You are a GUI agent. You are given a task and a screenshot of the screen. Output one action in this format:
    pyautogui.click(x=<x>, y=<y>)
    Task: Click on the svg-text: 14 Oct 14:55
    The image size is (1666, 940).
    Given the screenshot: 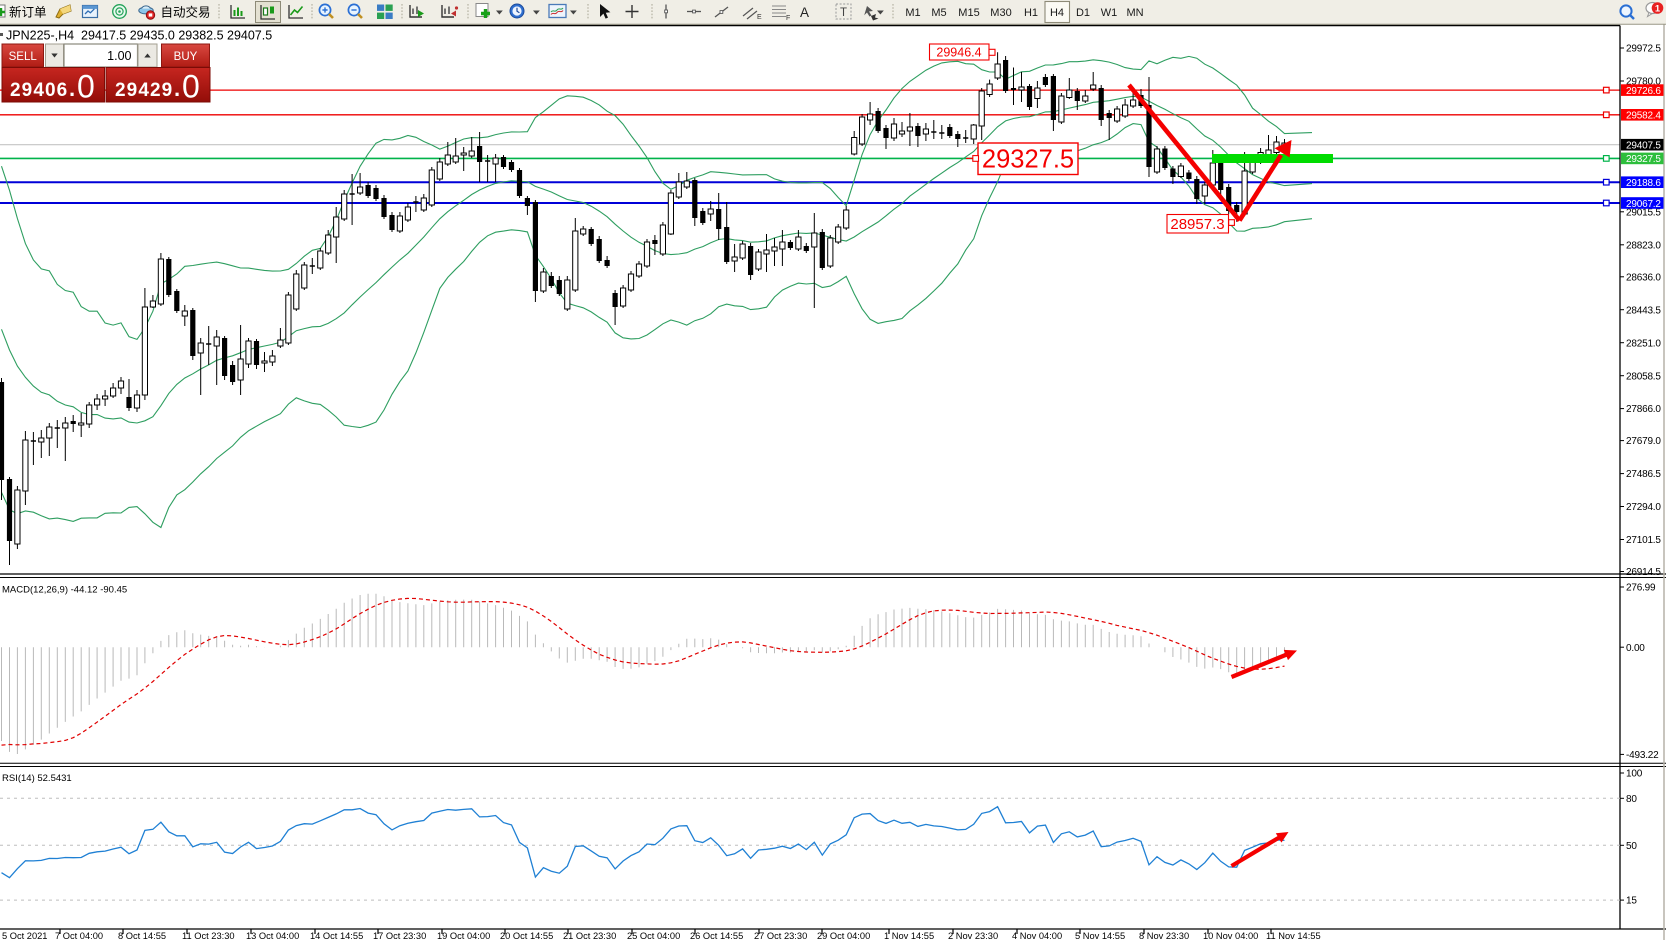 What is the action you would take?
    pyautogui.click(x=336, y=935)
    